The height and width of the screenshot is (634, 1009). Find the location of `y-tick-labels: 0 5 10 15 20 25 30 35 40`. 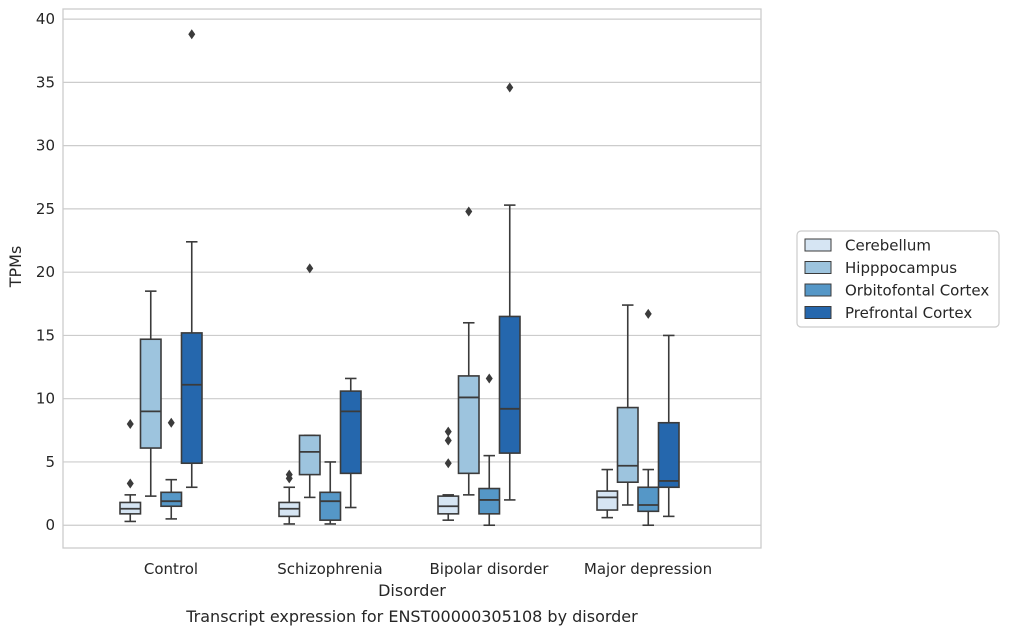

y-tick-labels: 0 5 10 15 20 25 30 35 40 is located at coordinates (45, 272).